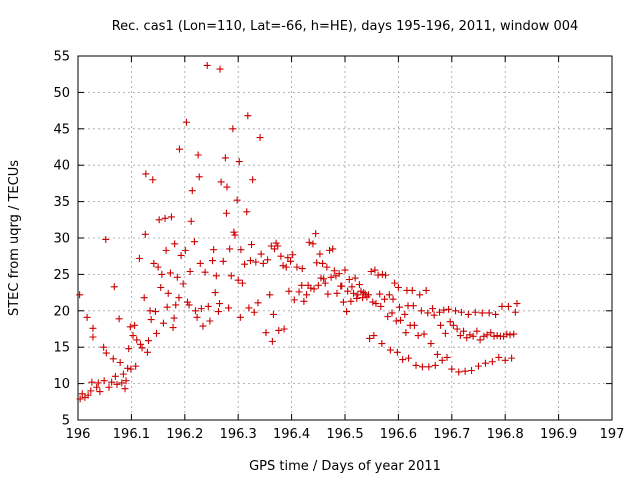 Image resolution: width=640 pixels, height=484 pixels. Describe the element at coordinates (131, 434) in the screenshot. I see `x-tick-label: 196.1` at that location.